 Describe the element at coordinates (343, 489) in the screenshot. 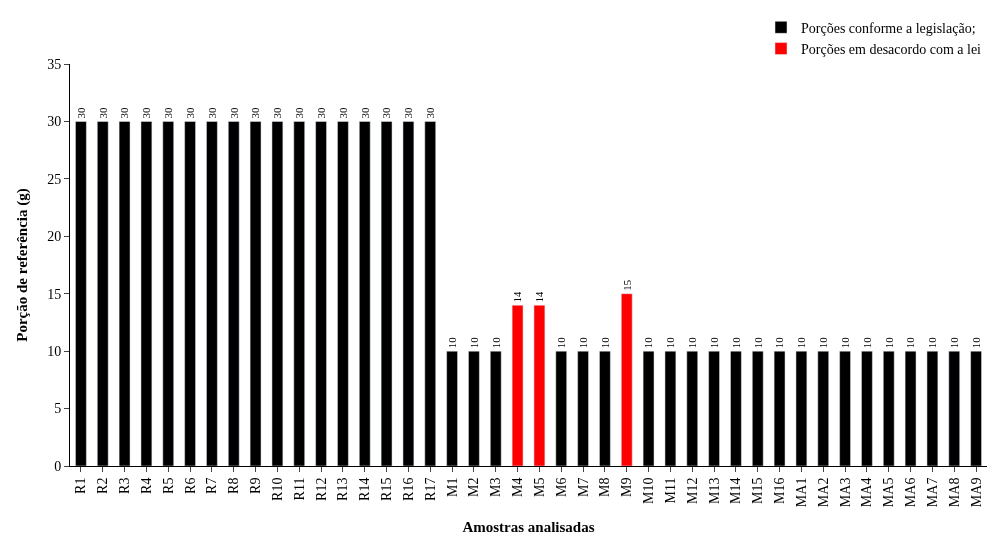

I see `x-tick-label: R13` at that location.